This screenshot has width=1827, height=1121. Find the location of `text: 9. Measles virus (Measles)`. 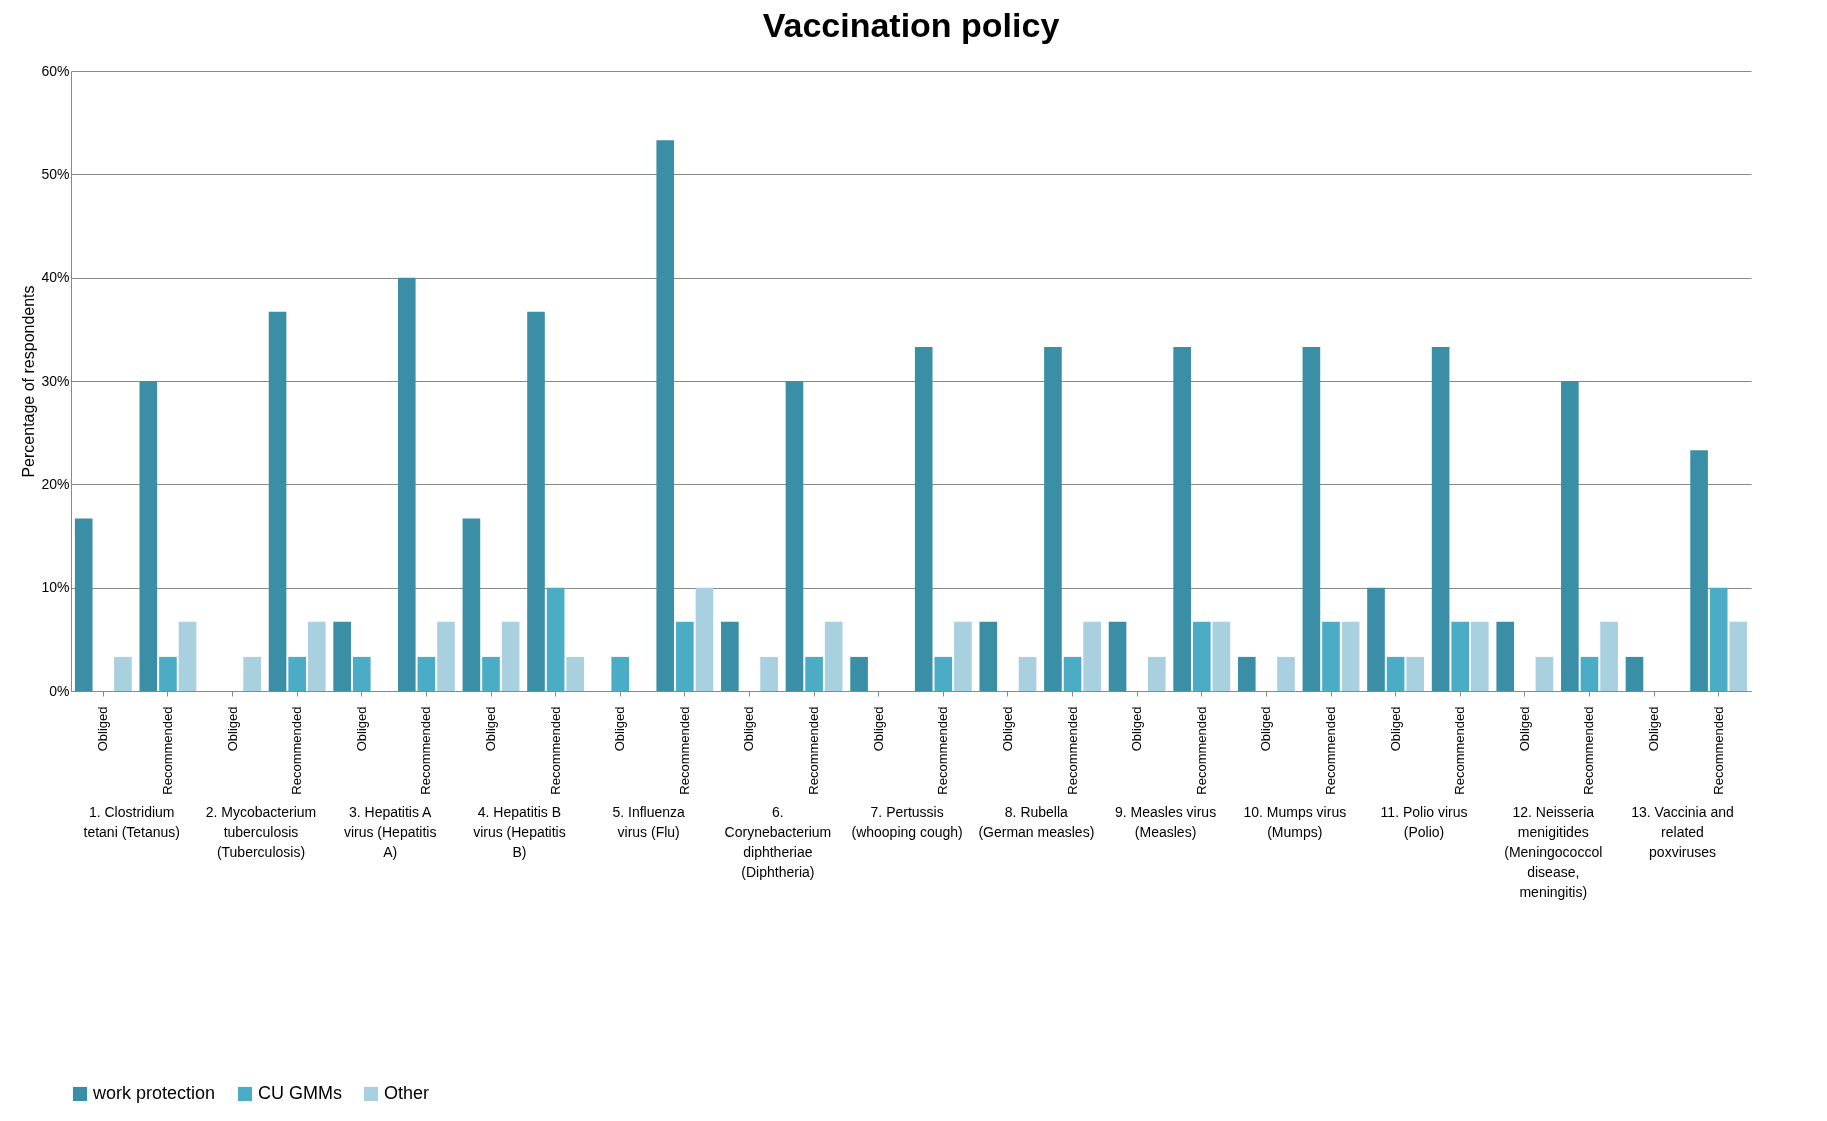

text: 9. Measles virus (Measles) is located at coordinates (1166, 822).